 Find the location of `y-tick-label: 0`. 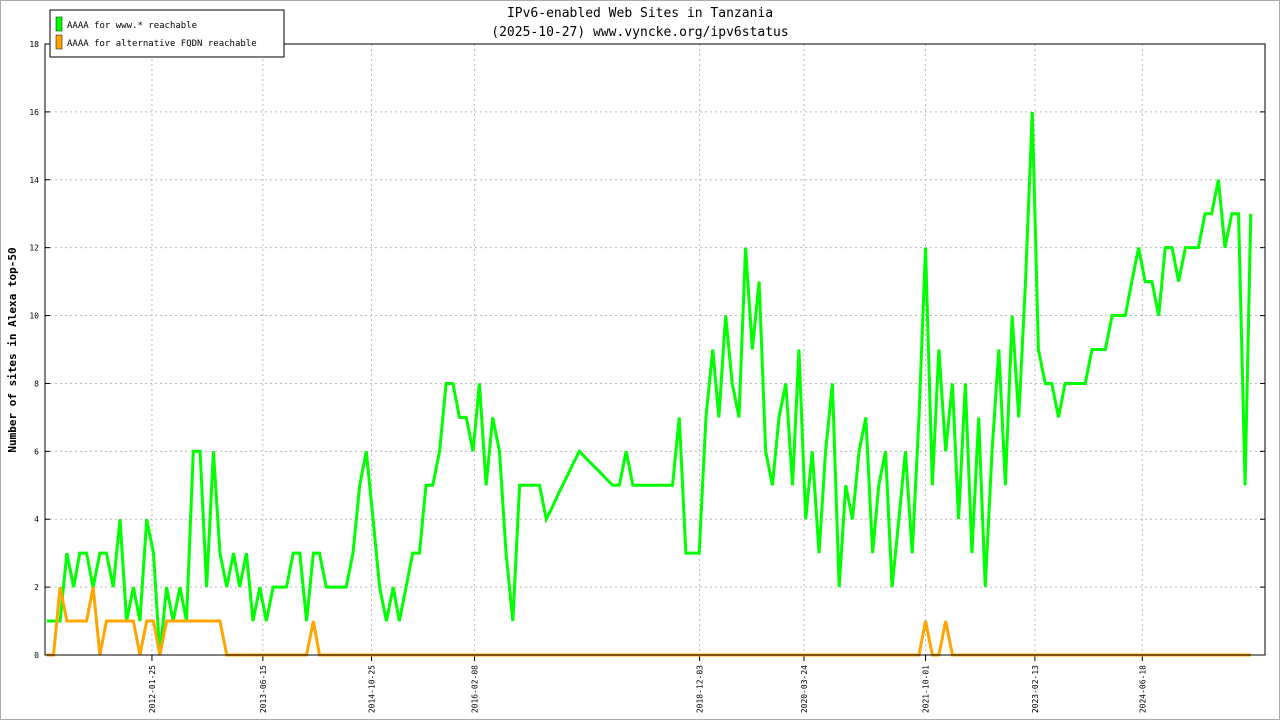

y-tick-label: 0 is located at coordinates (36, 655).